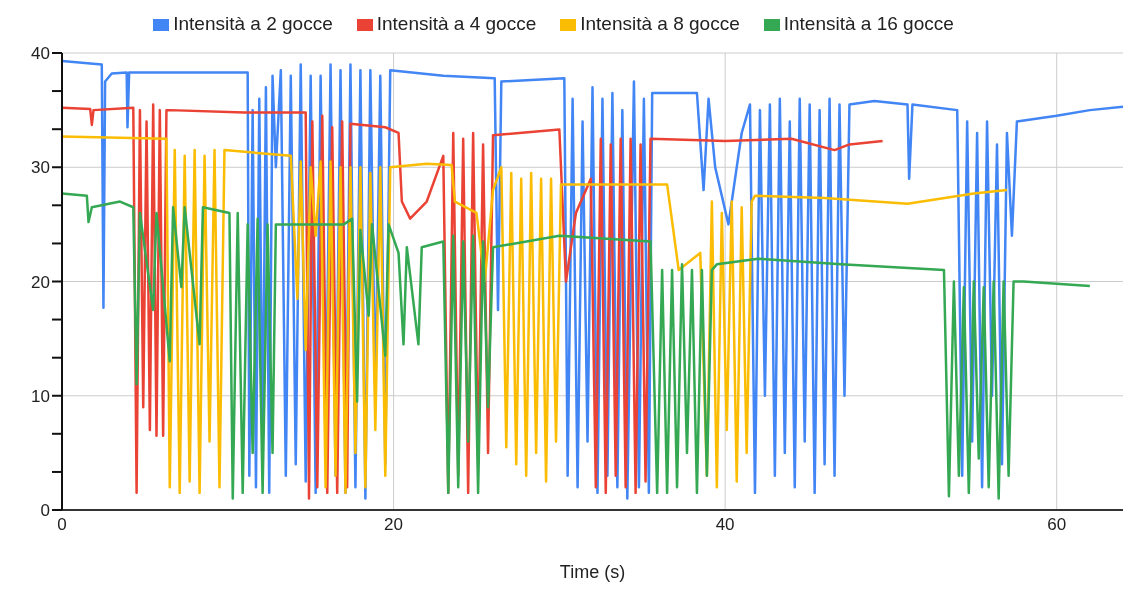 The image size is (1131, 608). I want to click on y-tick-label: 10, so click(40, 396).